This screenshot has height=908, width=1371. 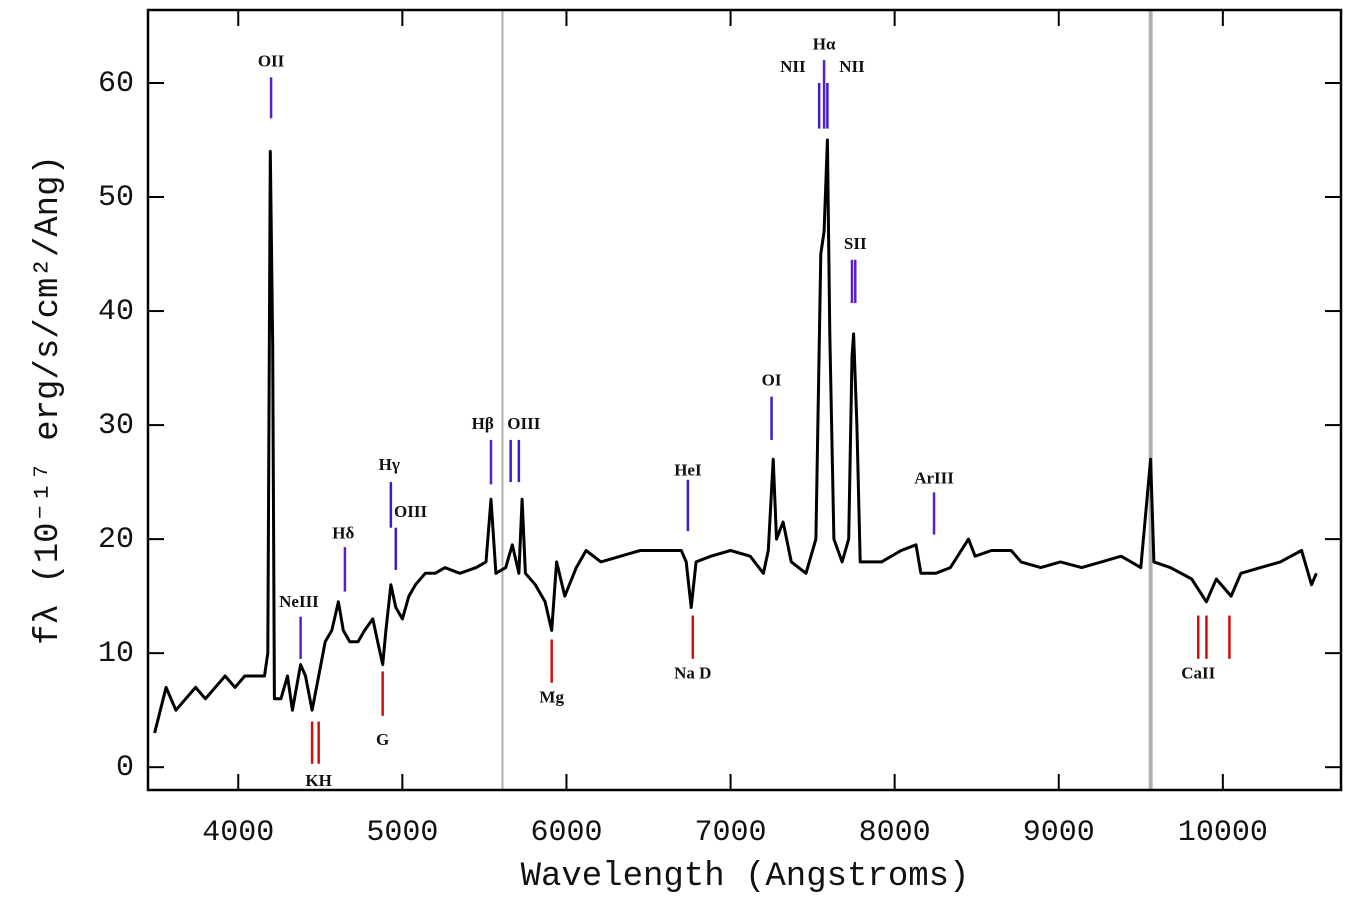 What do you see at coordinates (116, 198) in the screenshot?
I see `y-tick-label: 50` at bounding box center [116, 198].